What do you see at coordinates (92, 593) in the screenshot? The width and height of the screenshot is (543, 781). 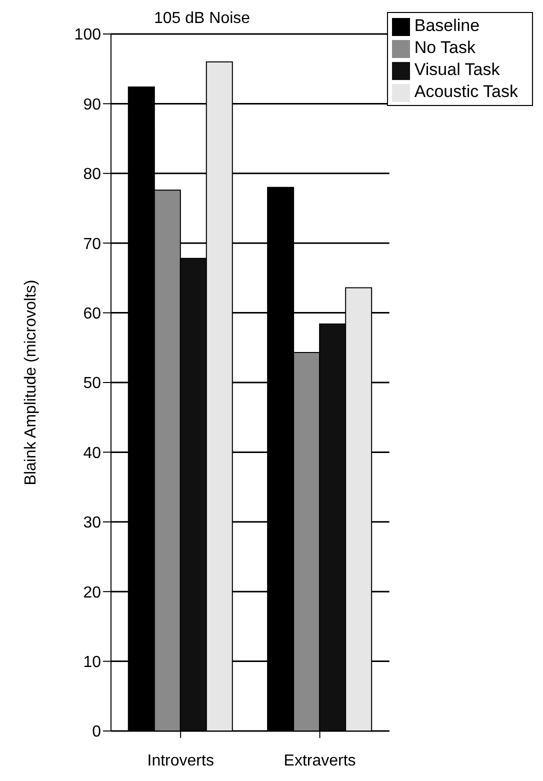 I see `y-tick-label: 20` at bounding box center [92, 593].